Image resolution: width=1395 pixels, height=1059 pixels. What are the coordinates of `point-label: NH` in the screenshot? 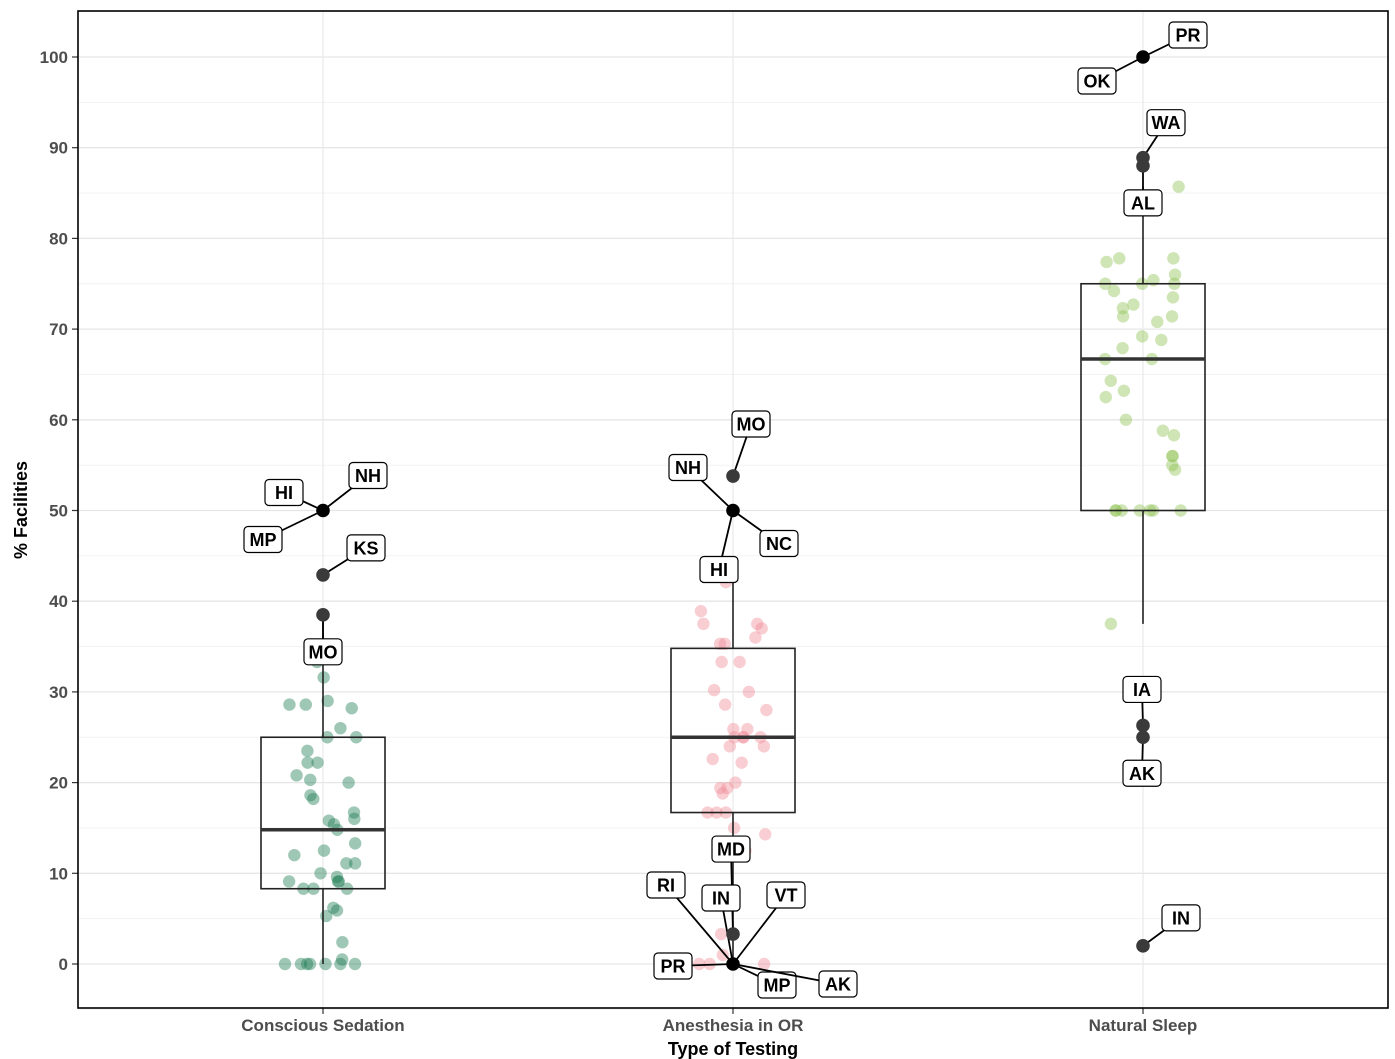 It's located at (368, 476).